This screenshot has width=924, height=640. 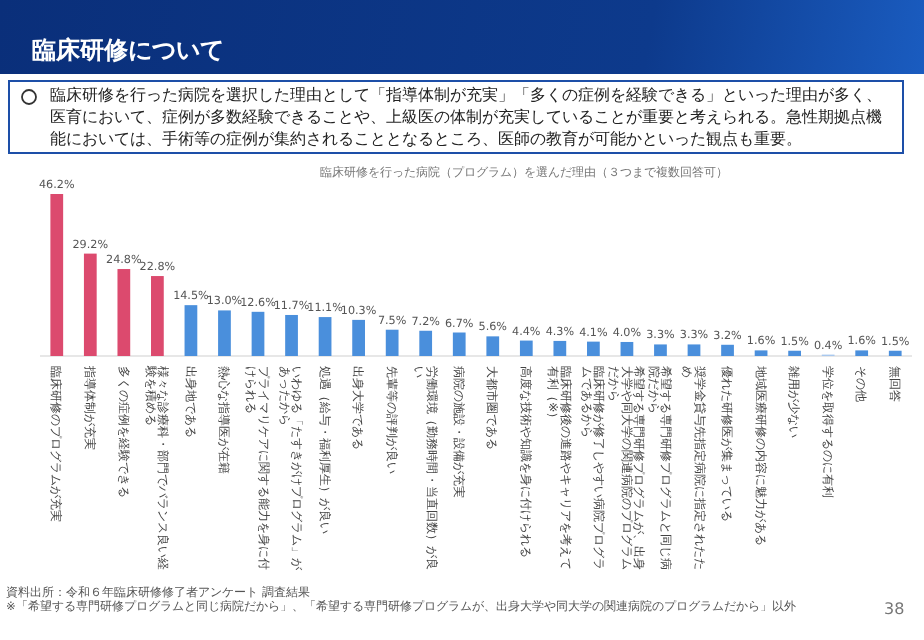 What do you see at coordinates (894, 609) in the screenshot?
I see `text: 38` at bounding box center [894, 609].